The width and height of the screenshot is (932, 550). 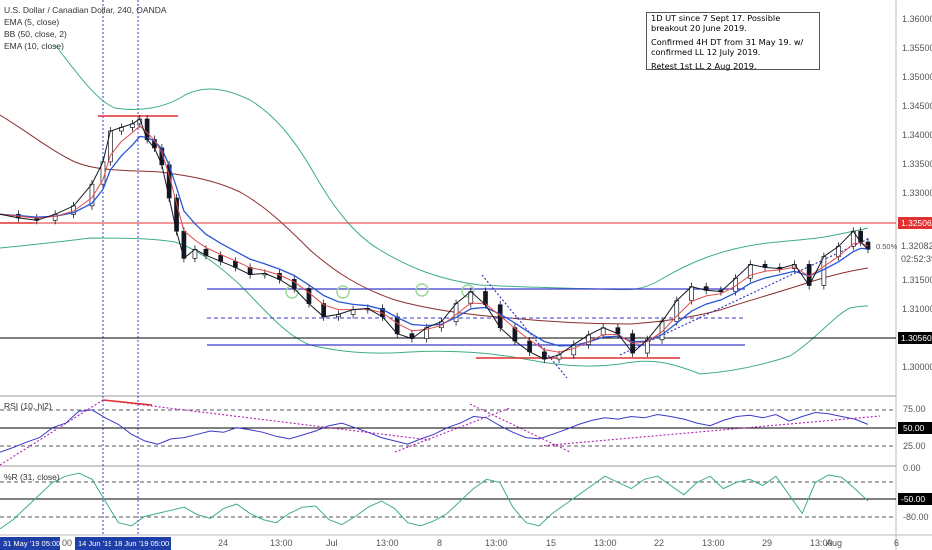 I want to click on time-tick: 24, so click(x=223, y=543).